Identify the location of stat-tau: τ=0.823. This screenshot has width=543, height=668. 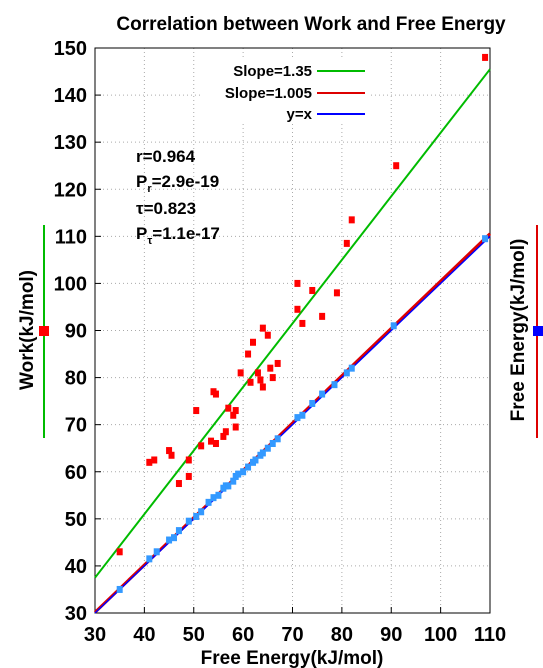
(166, 208).